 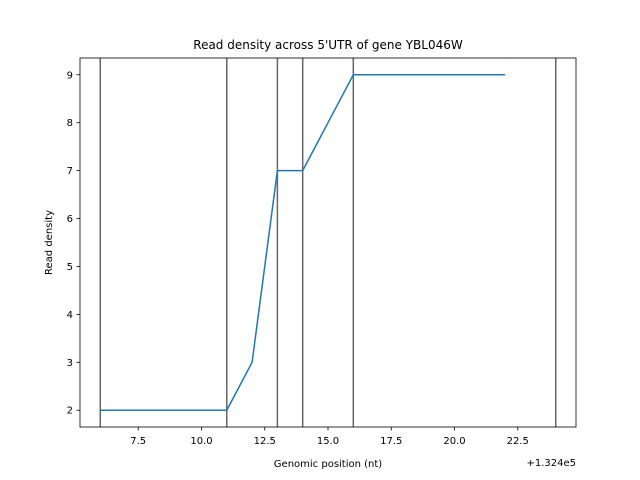 What do you see at coordinates (518, 441) in the screenshot?
I see `x-tick-label: 22.5` at bounding box center [518, 441].